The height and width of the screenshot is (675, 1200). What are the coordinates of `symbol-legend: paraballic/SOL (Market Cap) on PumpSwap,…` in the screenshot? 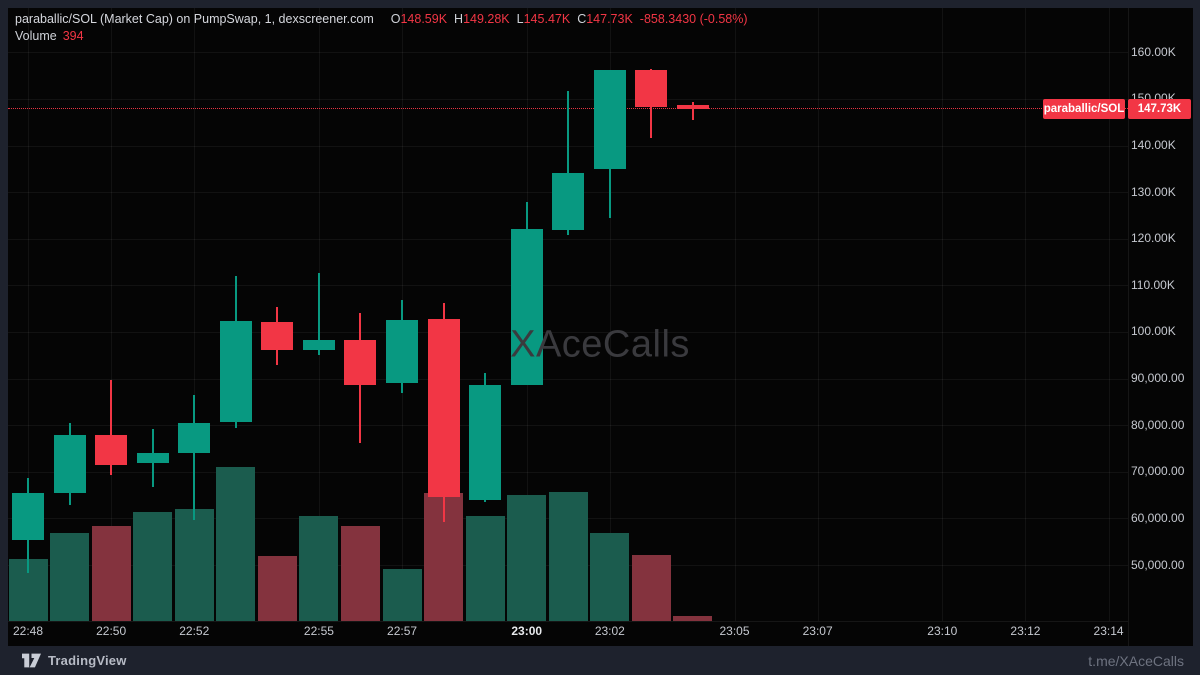 It's located at (381, 19).